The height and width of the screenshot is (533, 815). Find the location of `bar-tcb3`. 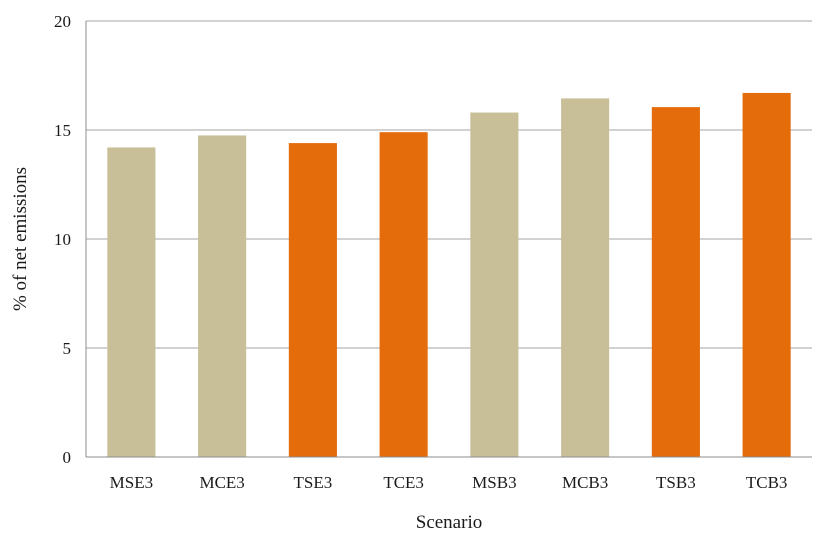

bar-tcb3 is located at coordinates (766, 274).